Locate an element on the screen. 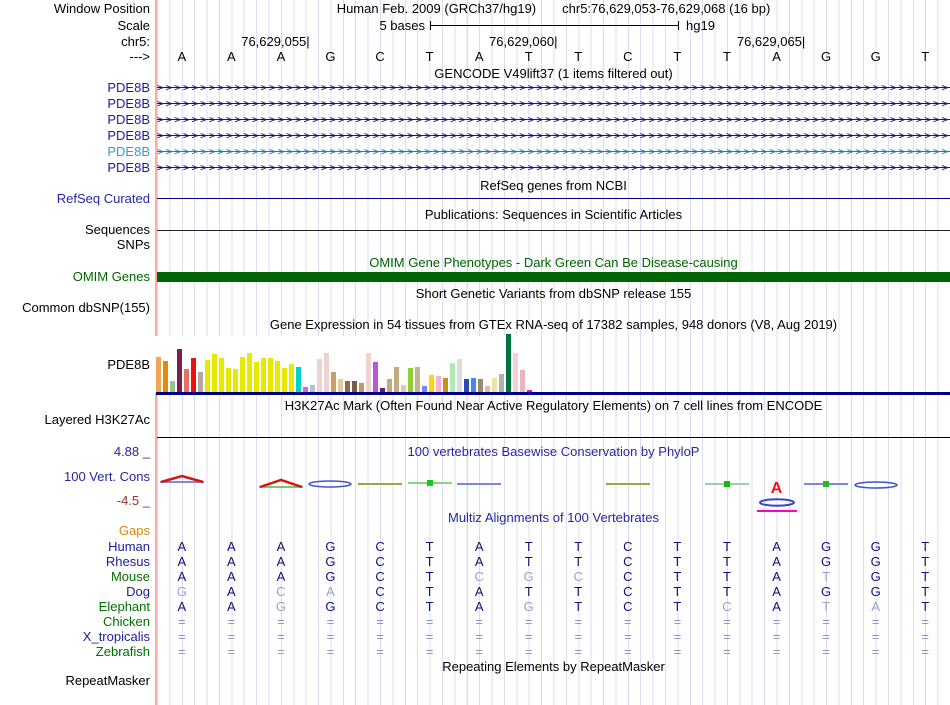  track-label-species-chicken: Chicken is located at coordinates (126, 621).